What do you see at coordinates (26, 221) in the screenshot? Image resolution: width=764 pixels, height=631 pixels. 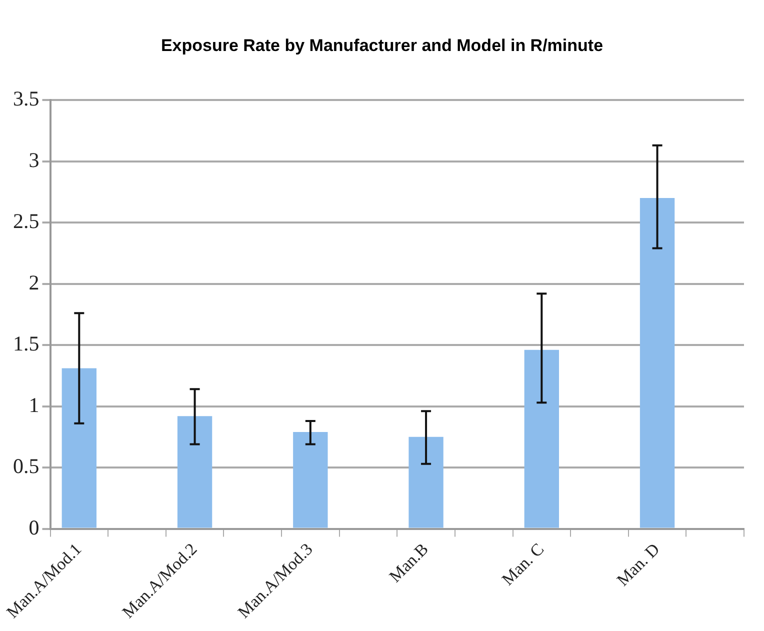 I see `y-tick-label: 2.5` at bounding box center [26, 221].